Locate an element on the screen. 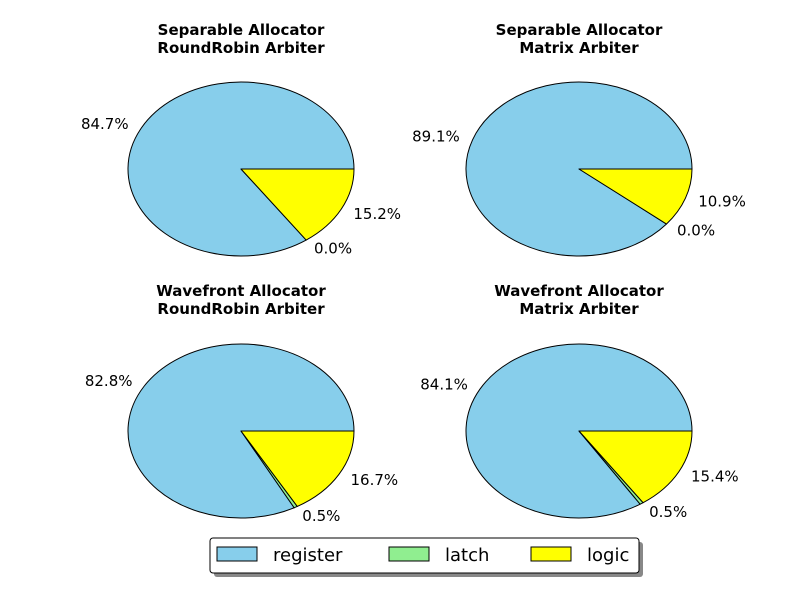 The width and height of the screenshot is (800, 600). pie-label-logic: 15.4% is located at coordinates (715, 476).